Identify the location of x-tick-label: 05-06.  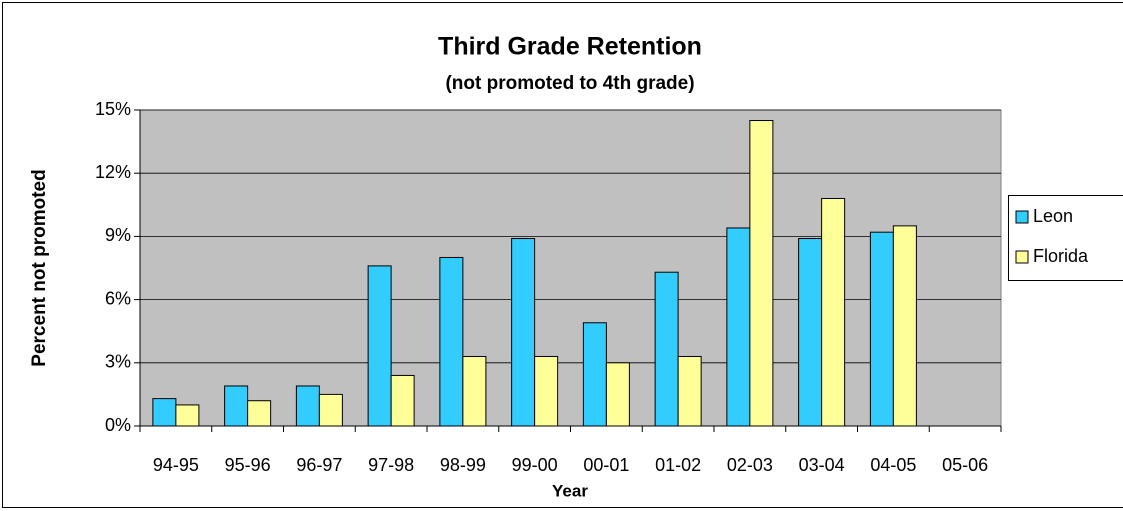
(965, 465).